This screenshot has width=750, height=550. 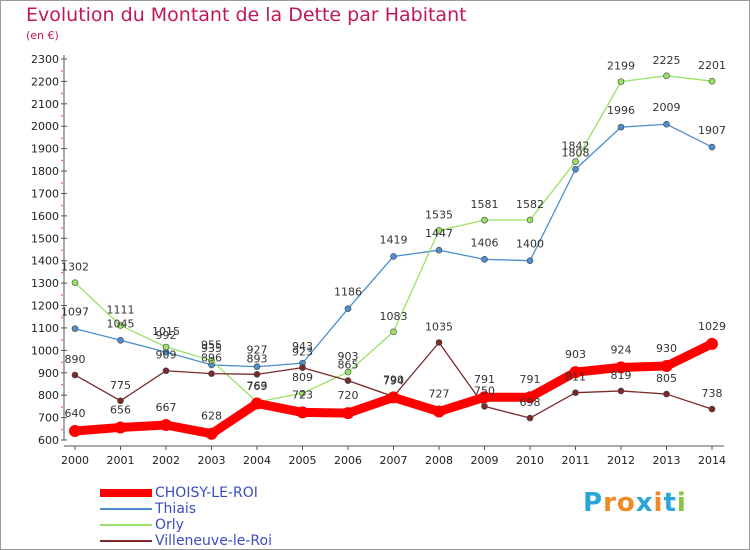 I want to click on data-label-villeneuve-le-roi: 811, so click(x=575, y=377).